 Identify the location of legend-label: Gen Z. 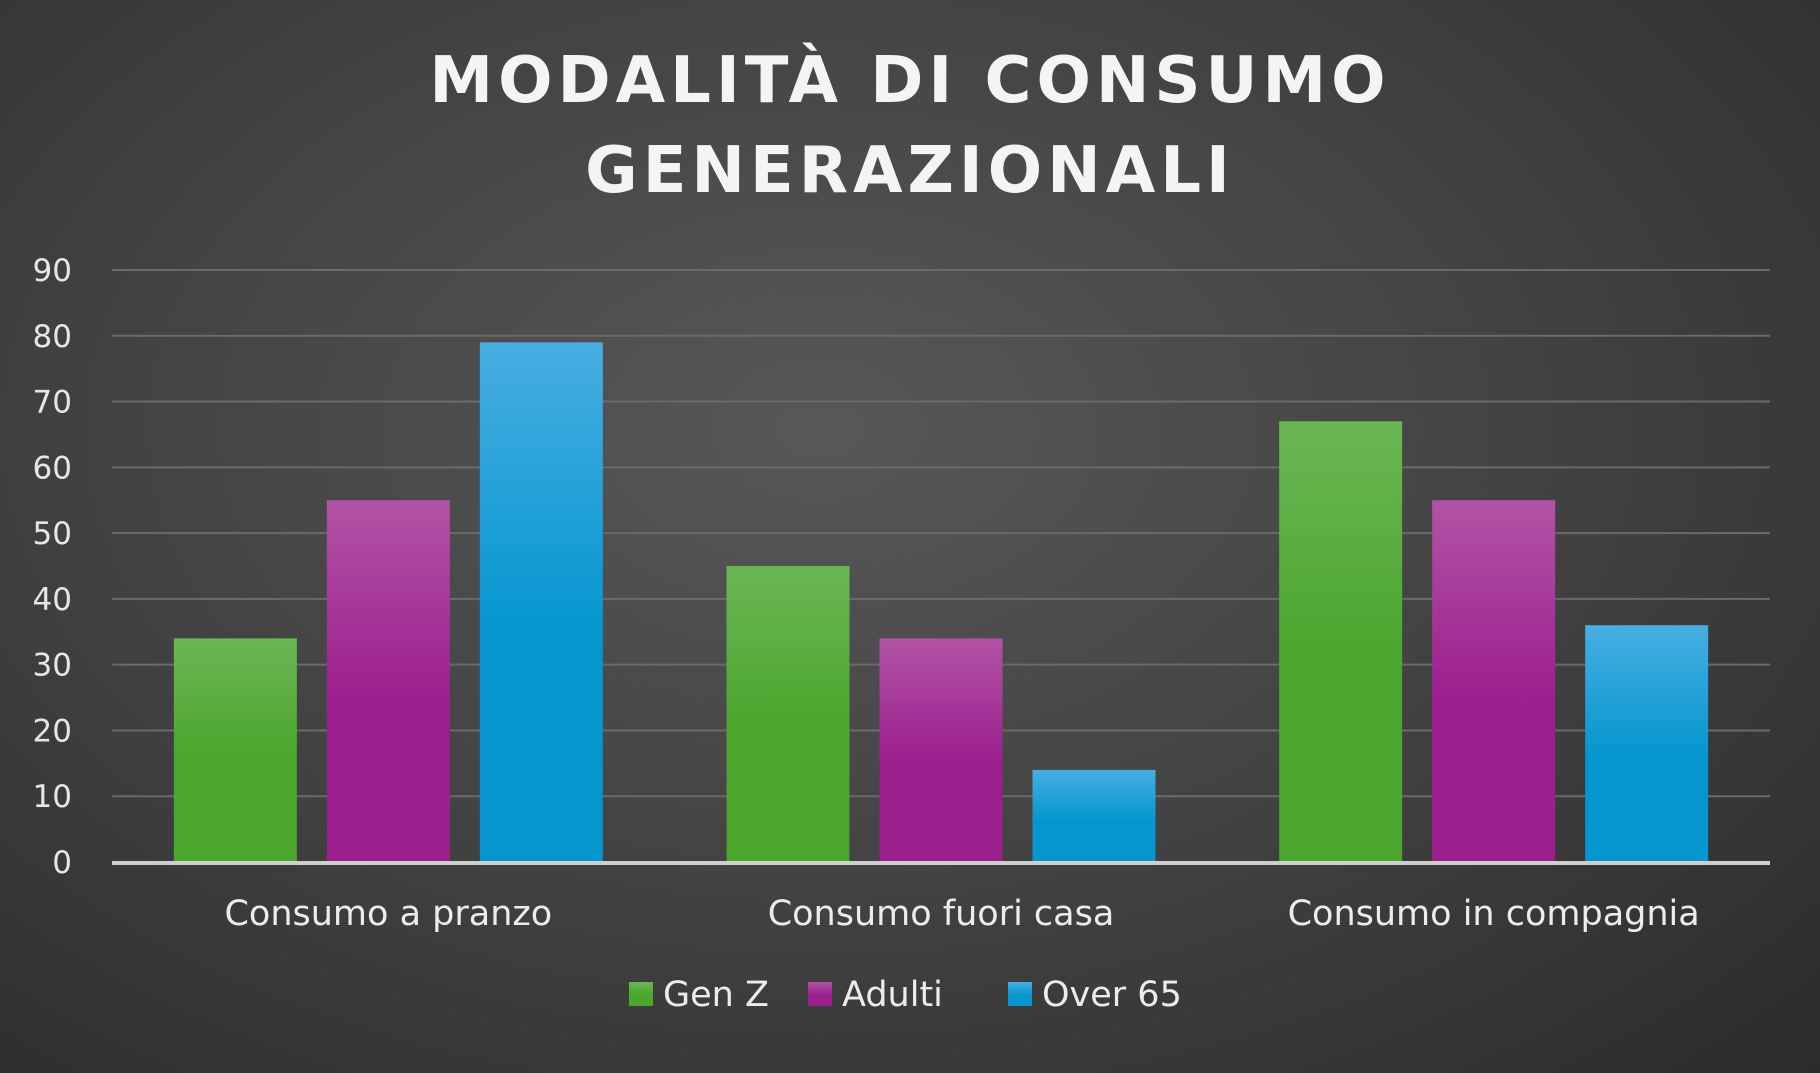
(716, 995).